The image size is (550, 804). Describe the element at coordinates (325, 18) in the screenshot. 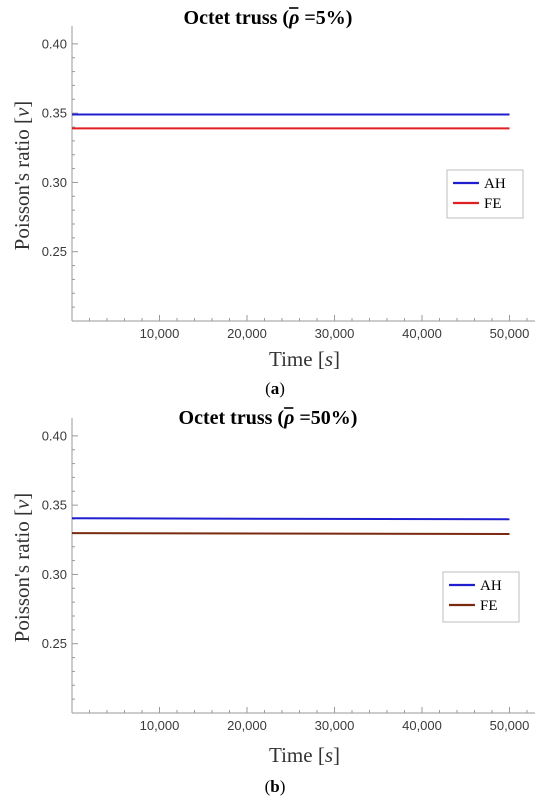

I see `chart-title-suffix: =5%)` at that location.